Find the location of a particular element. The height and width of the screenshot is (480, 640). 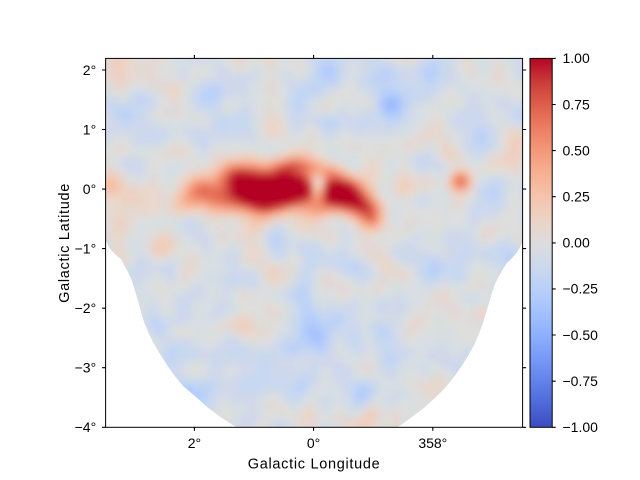

svg-text: 0.25 is located at coordinates (576, 197).